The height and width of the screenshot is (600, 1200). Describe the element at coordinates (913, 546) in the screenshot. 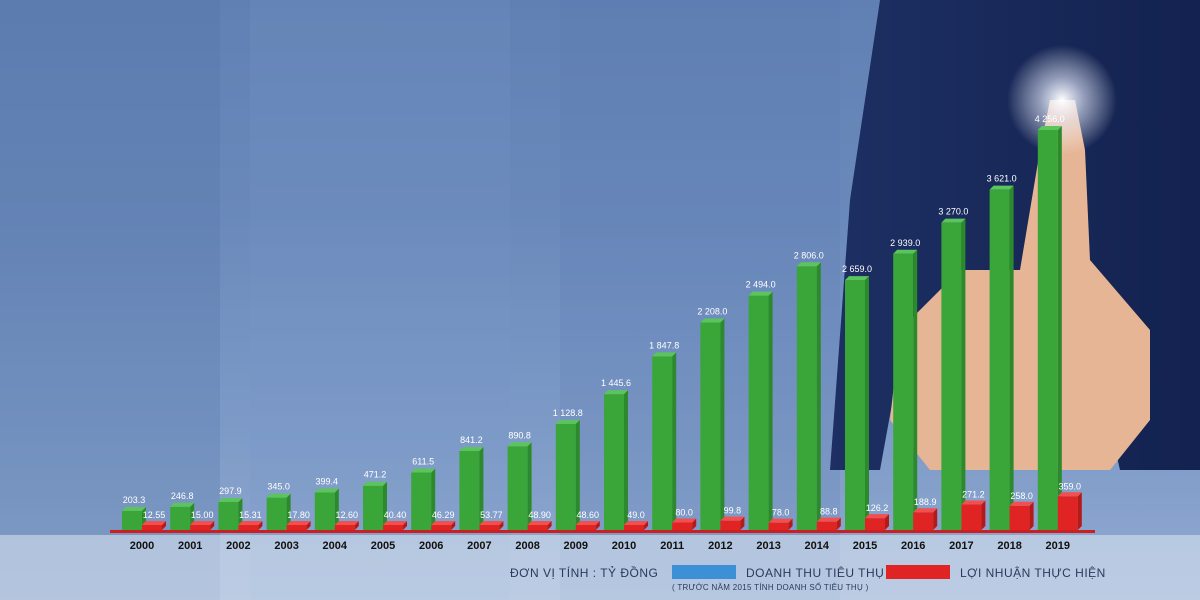

I see `year-tick-label: 2016` at that location.